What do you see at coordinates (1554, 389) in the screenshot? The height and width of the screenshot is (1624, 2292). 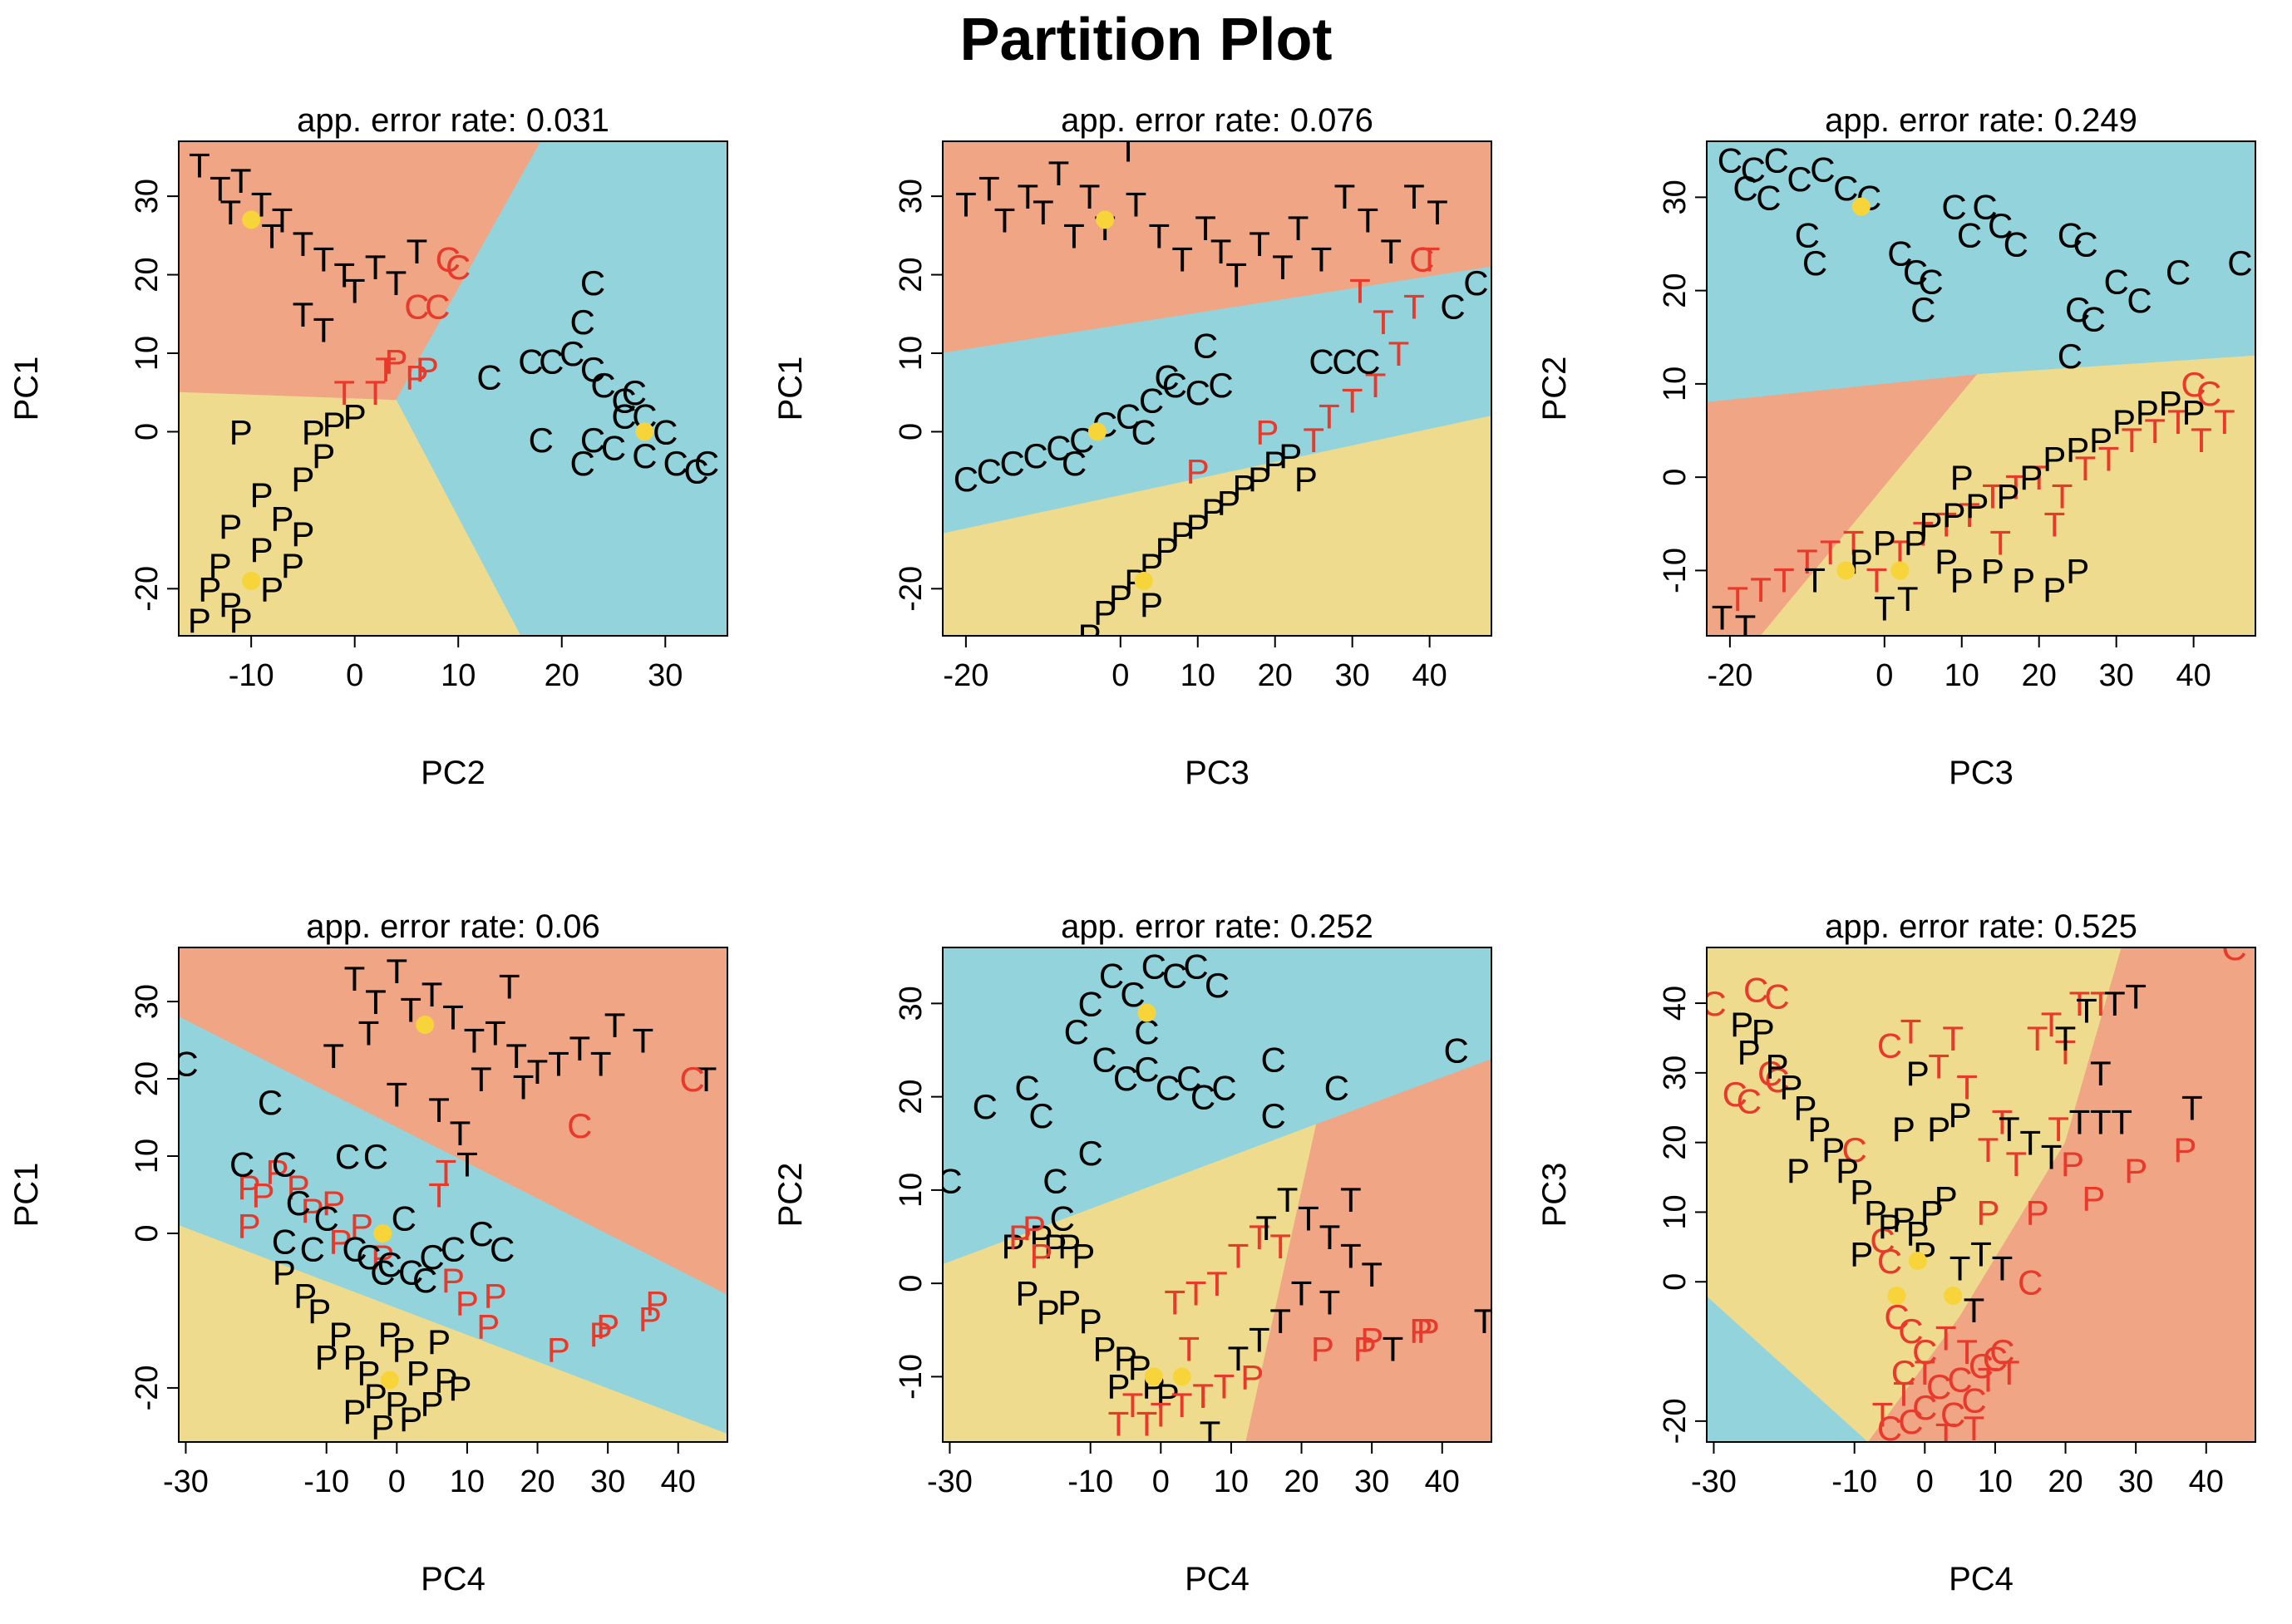 I see `y-axis-label: PC2` at bounding box center [1554, 389].